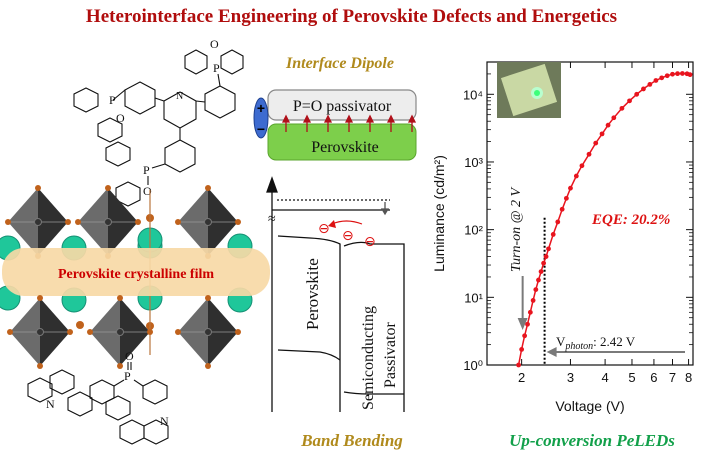 The image size is (703, 456). I want to click on film-label: Perovskite crystalline film, so click(136, 274).